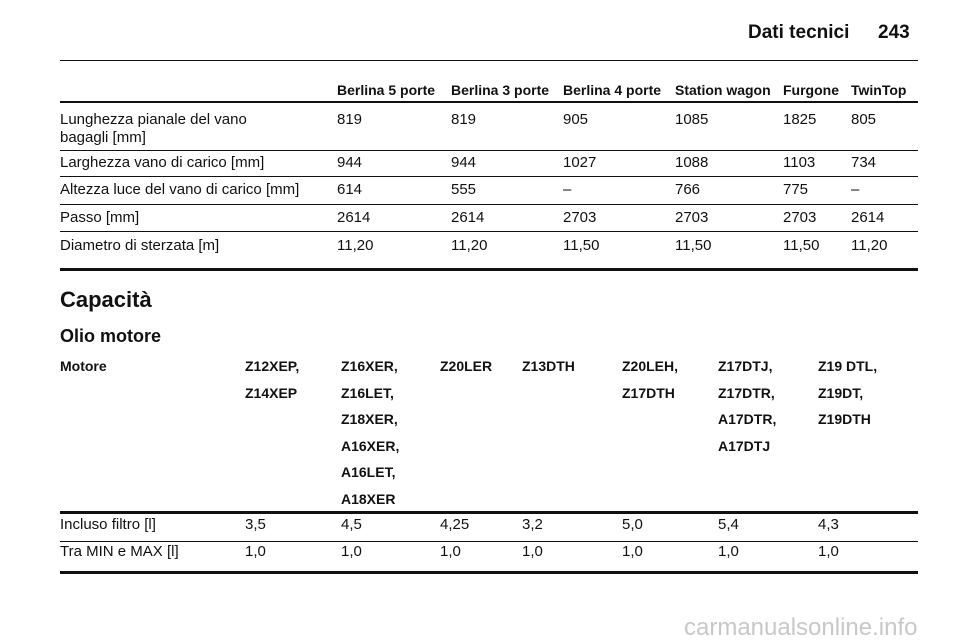 Image resolution: width=960 pixels, height=642 pixels. I want to click on column-header: Berlina 4 porte, so click(612, 90).